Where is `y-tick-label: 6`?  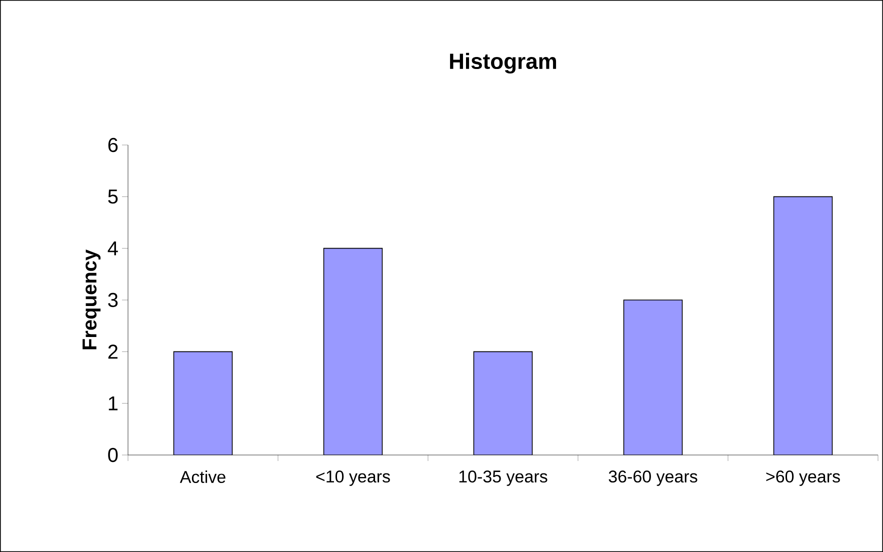
y-tick-label: 6 is located at coordinates (113, 145).